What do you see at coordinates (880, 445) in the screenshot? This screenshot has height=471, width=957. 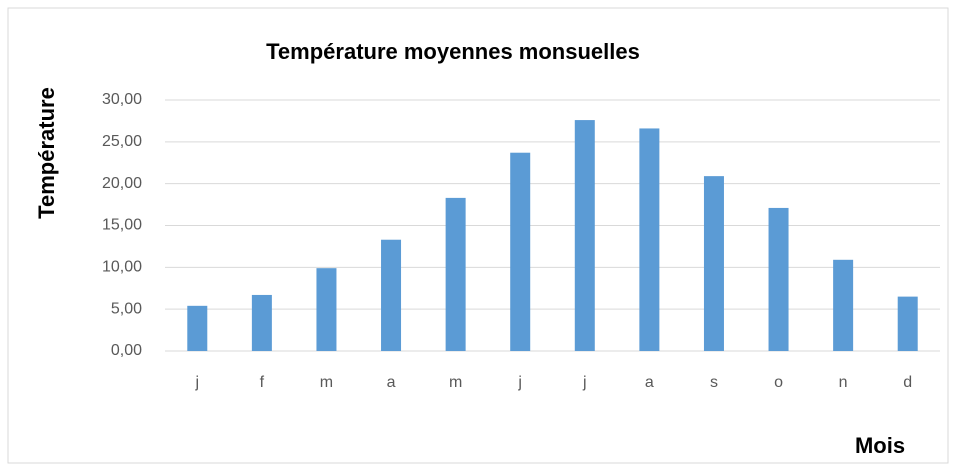 I see `x-axis-label: Mois` at bounding box center [880, 445].